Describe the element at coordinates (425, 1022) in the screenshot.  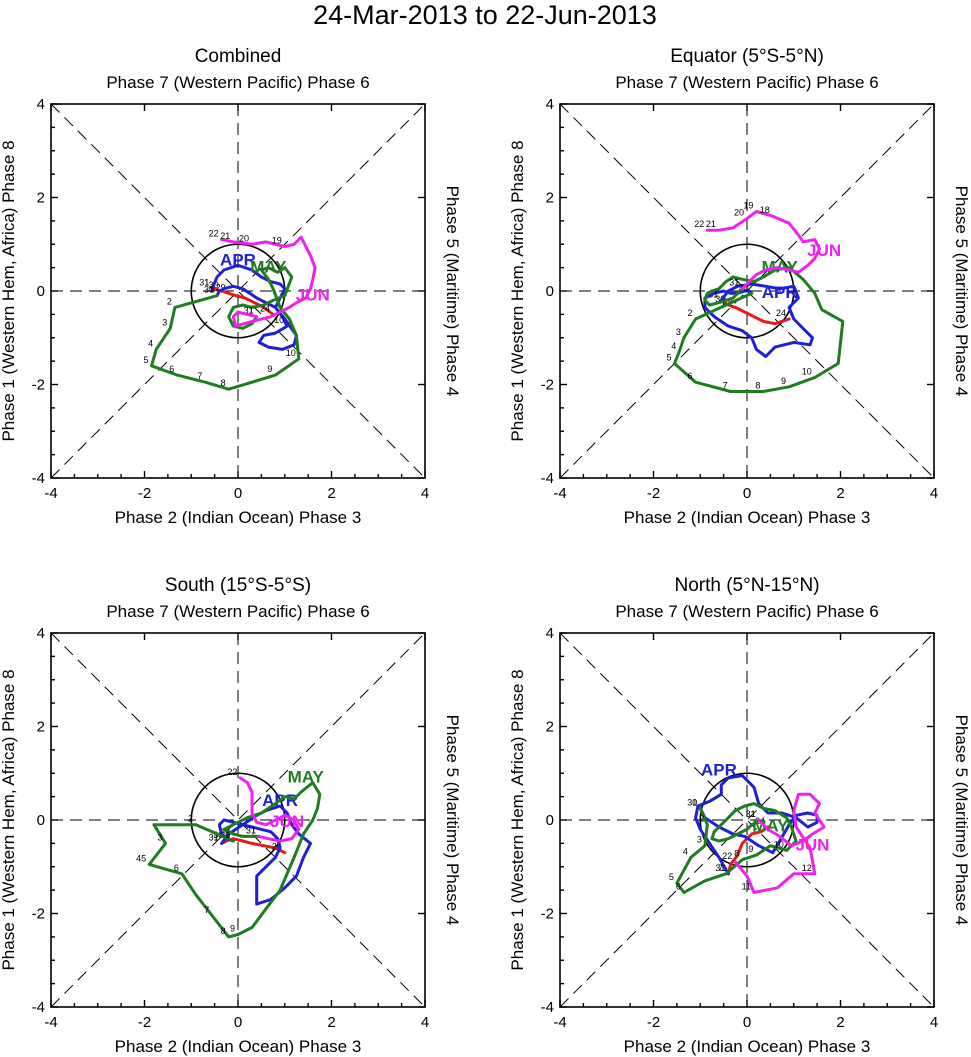
I see `x-tick-label: 4` at that location.